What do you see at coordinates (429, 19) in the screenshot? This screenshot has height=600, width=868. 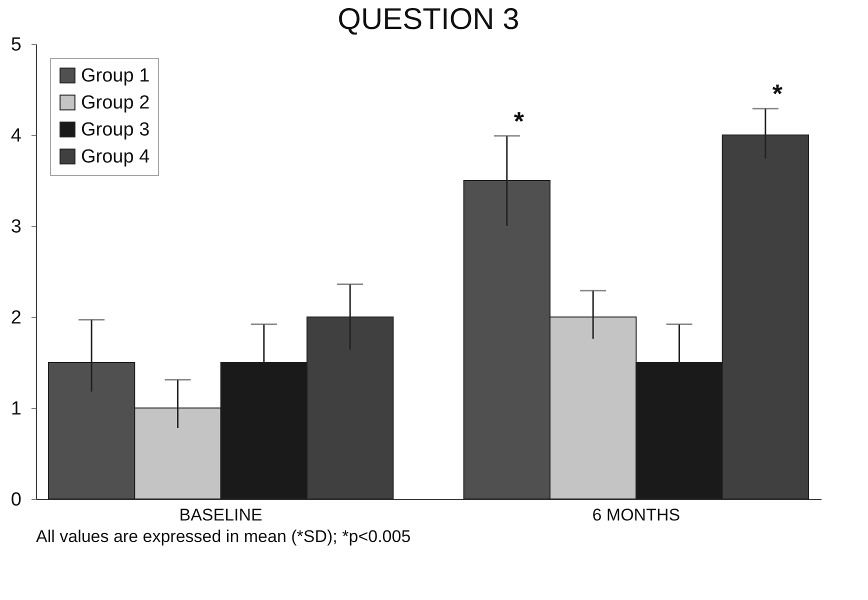 I see `chart-title: QUESTION 3` at bounding box center [429, 19].